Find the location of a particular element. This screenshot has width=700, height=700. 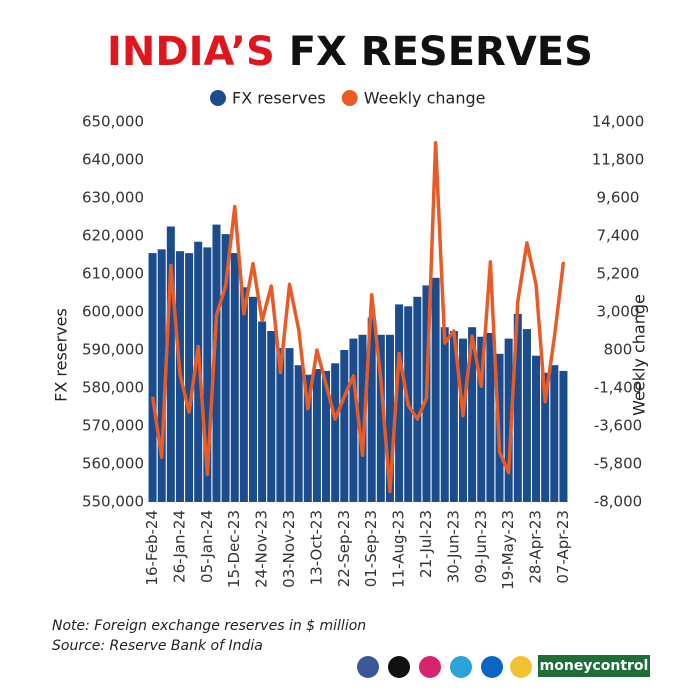

y2-axis-title: Weekly change is located at coordinates (639, 355).